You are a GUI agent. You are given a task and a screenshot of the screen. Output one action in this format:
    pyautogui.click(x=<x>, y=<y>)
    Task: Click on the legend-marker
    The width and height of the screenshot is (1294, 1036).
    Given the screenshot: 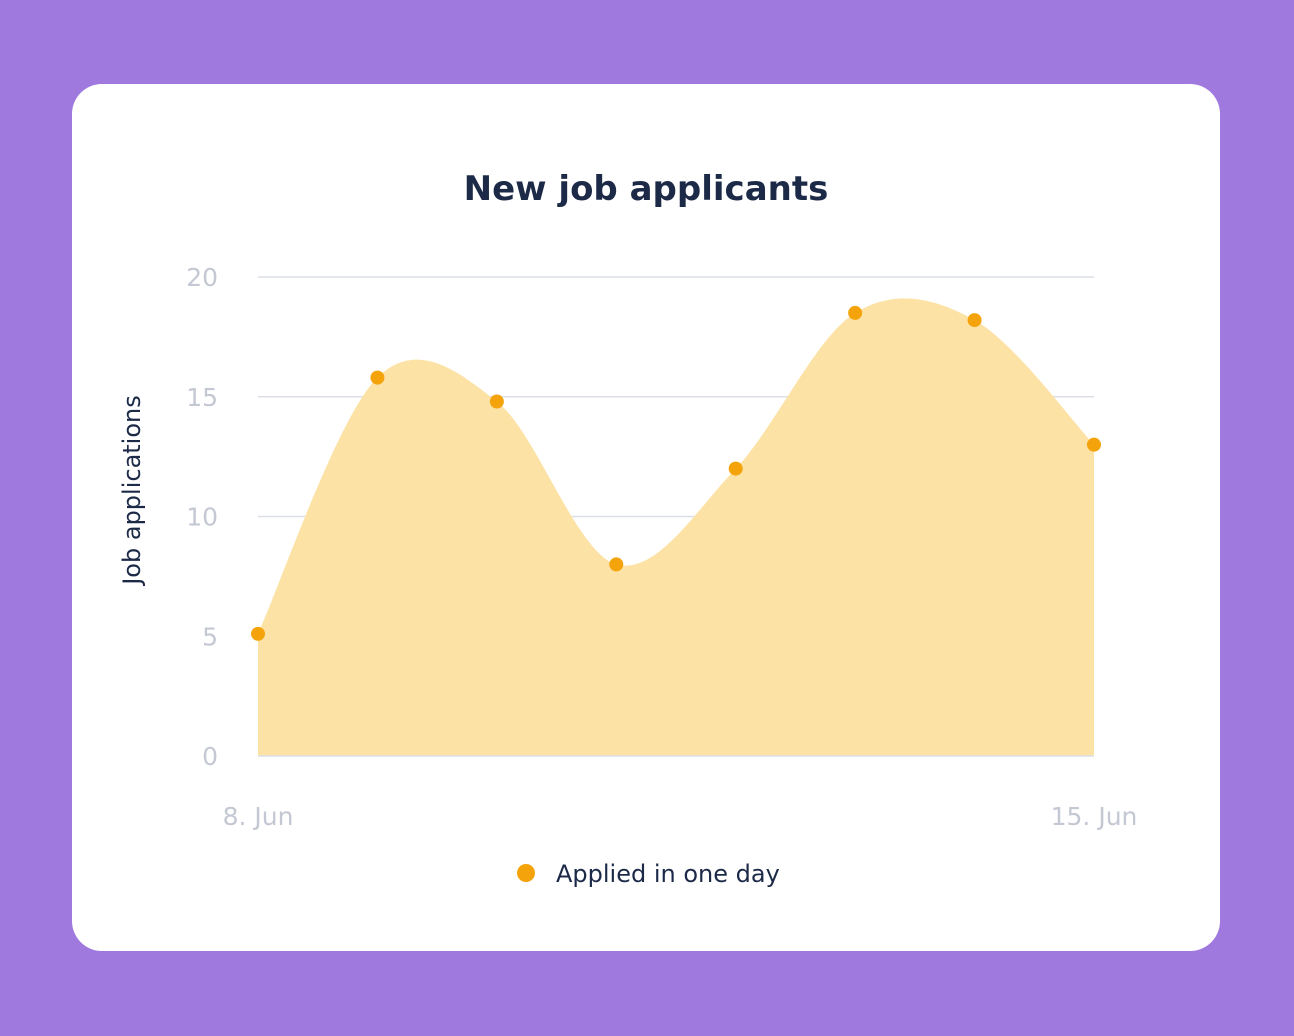 What is the action you would take?
    pyautogui.click(x=526, y=873)
    